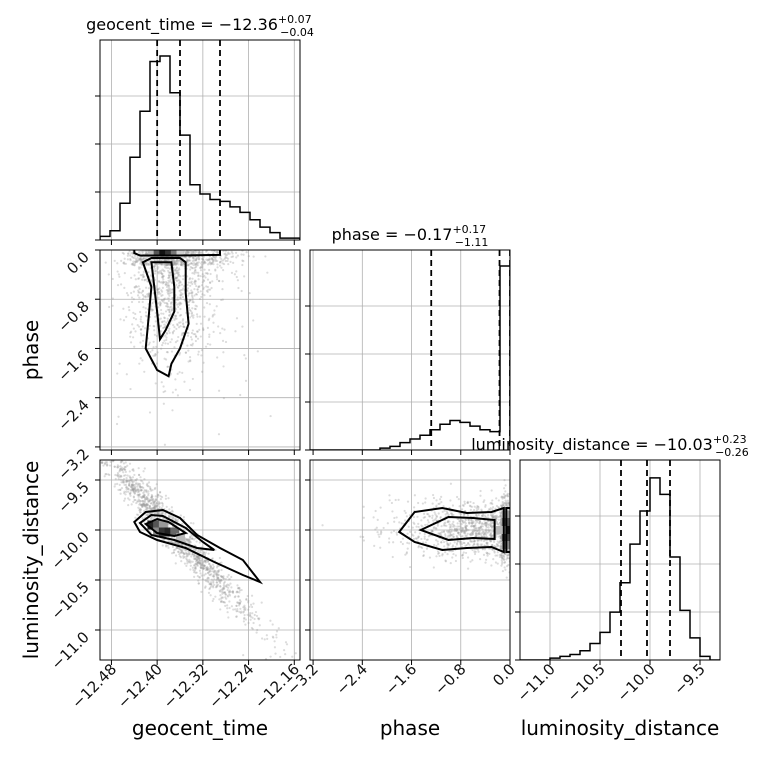  I want to click on x-axis-label-luminosity_distance: luminosity_distance, so click(620, 728).